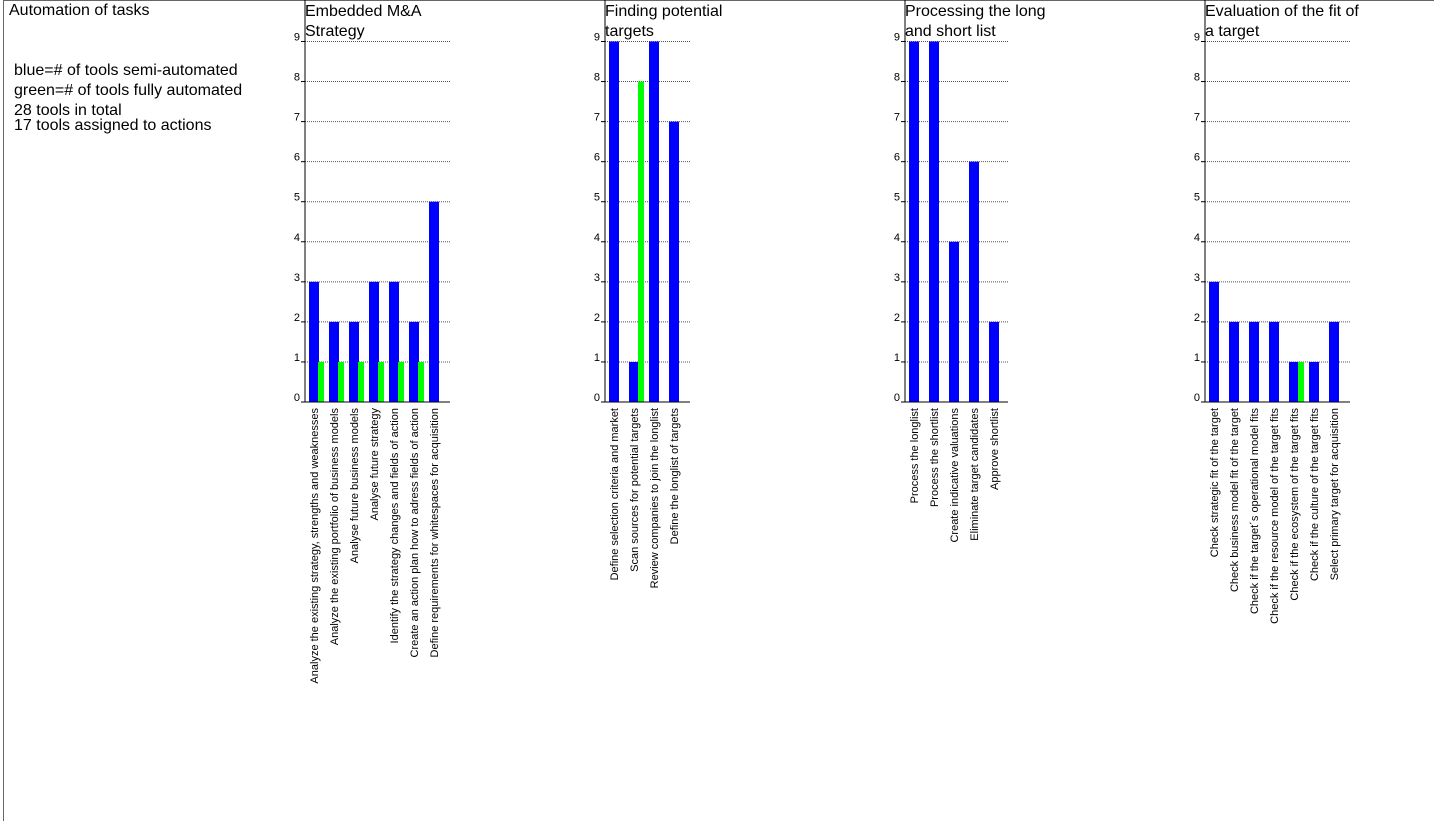 This screenshot has width=1434, height=821. Describe the element at coordinates (655, 498) in the screenshot. I see `category-label: Review companies to join the longlist` at that location.